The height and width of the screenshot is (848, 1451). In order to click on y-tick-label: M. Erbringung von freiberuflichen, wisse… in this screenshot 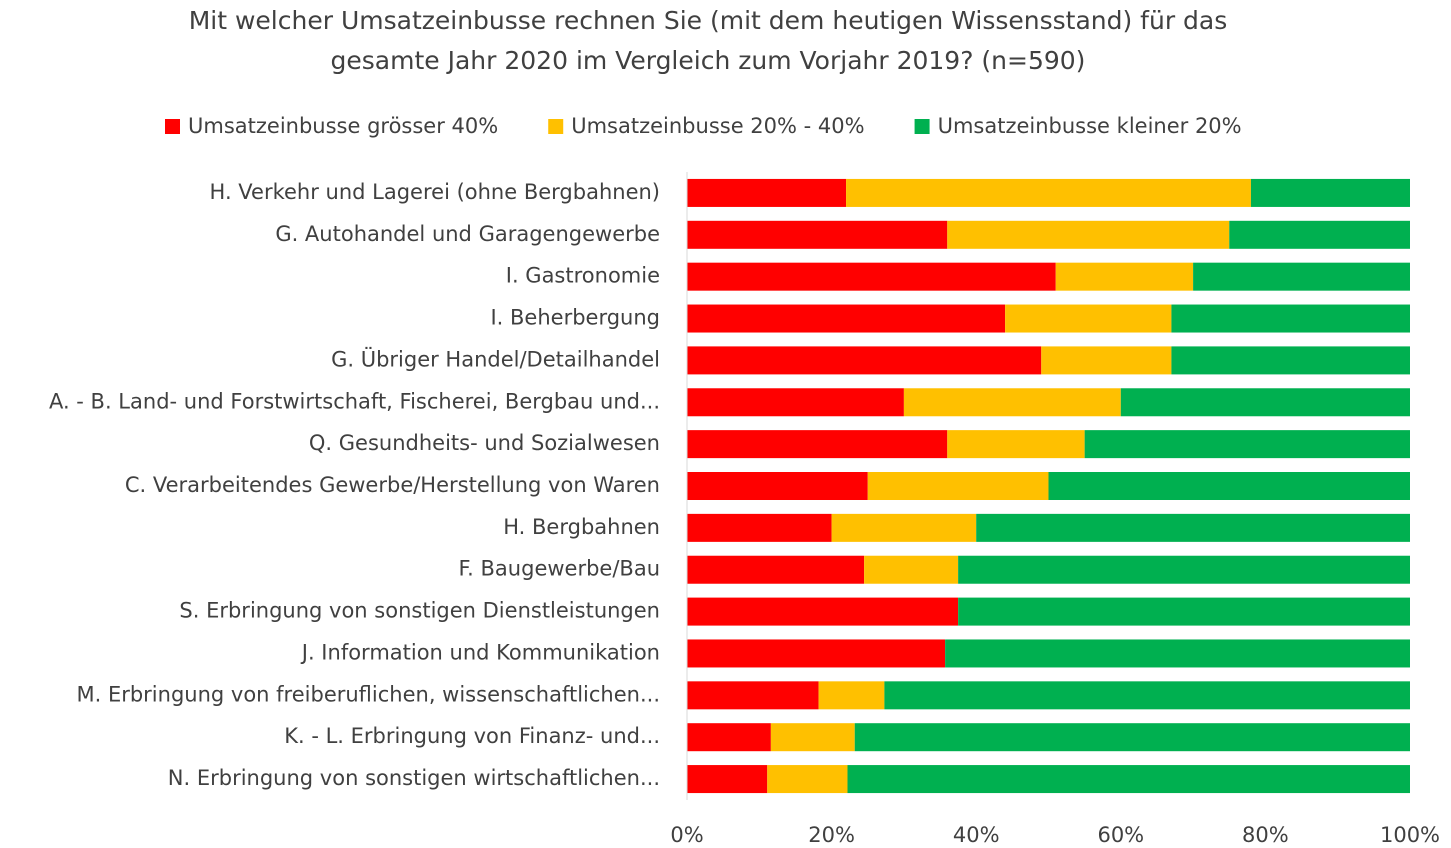, I will do `click(368, 694)`.